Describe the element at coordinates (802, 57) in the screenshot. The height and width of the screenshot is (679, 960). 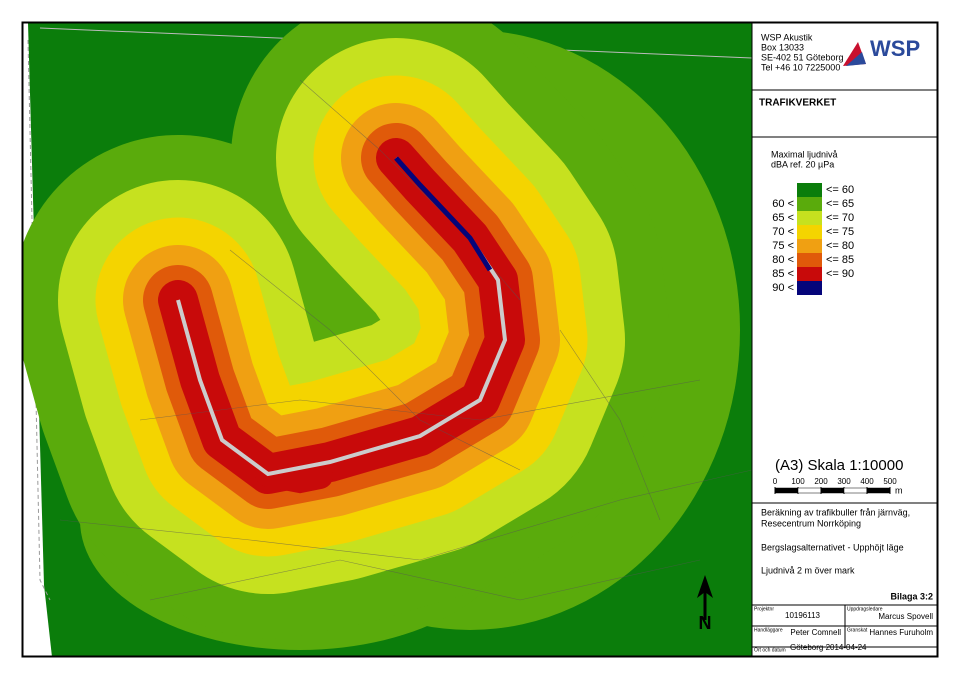
I see `address: SE-402 51 Göteborg` at that location.